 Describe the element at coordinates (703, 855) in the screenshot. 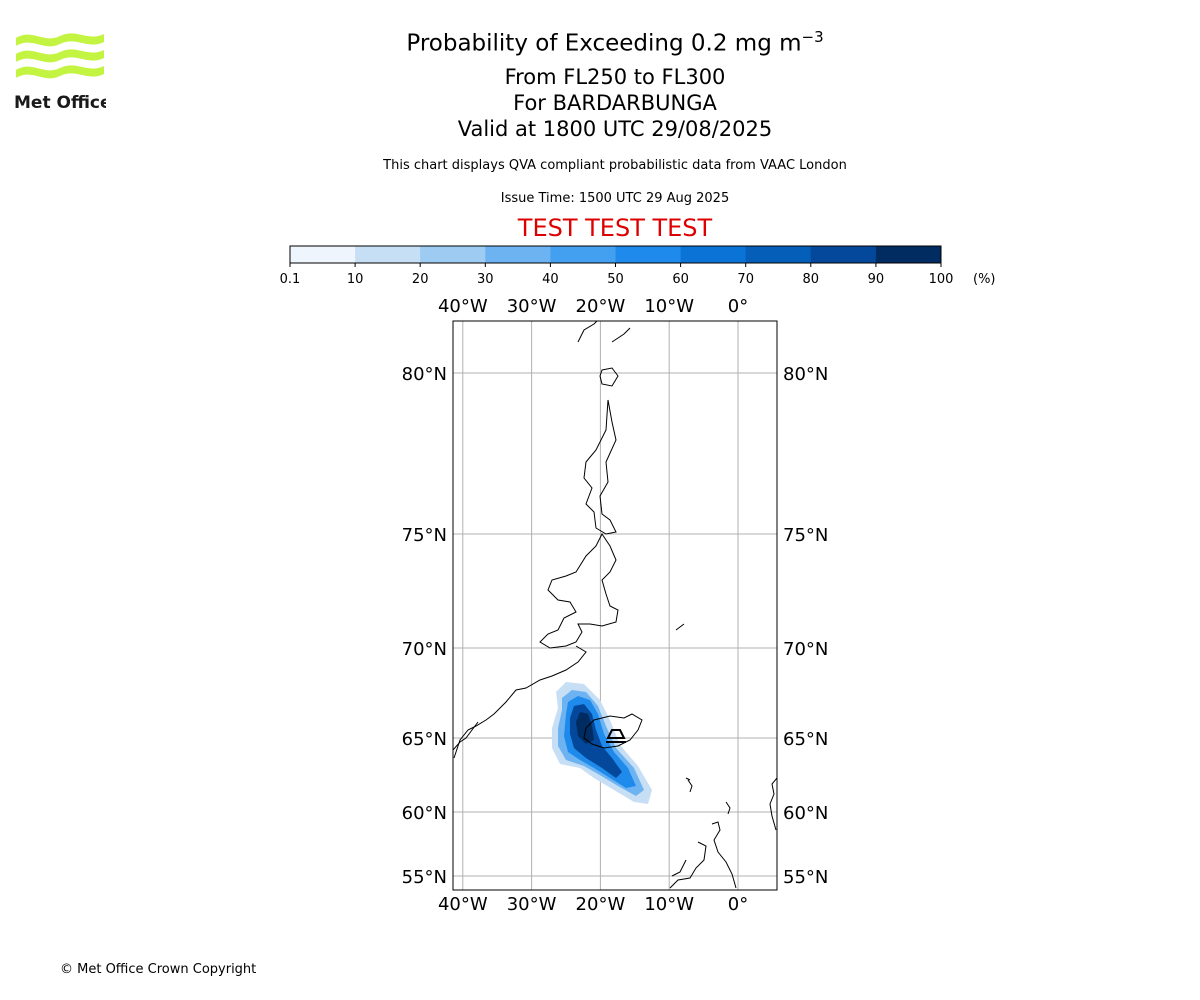

I see `great-britain-ireland` at that location.